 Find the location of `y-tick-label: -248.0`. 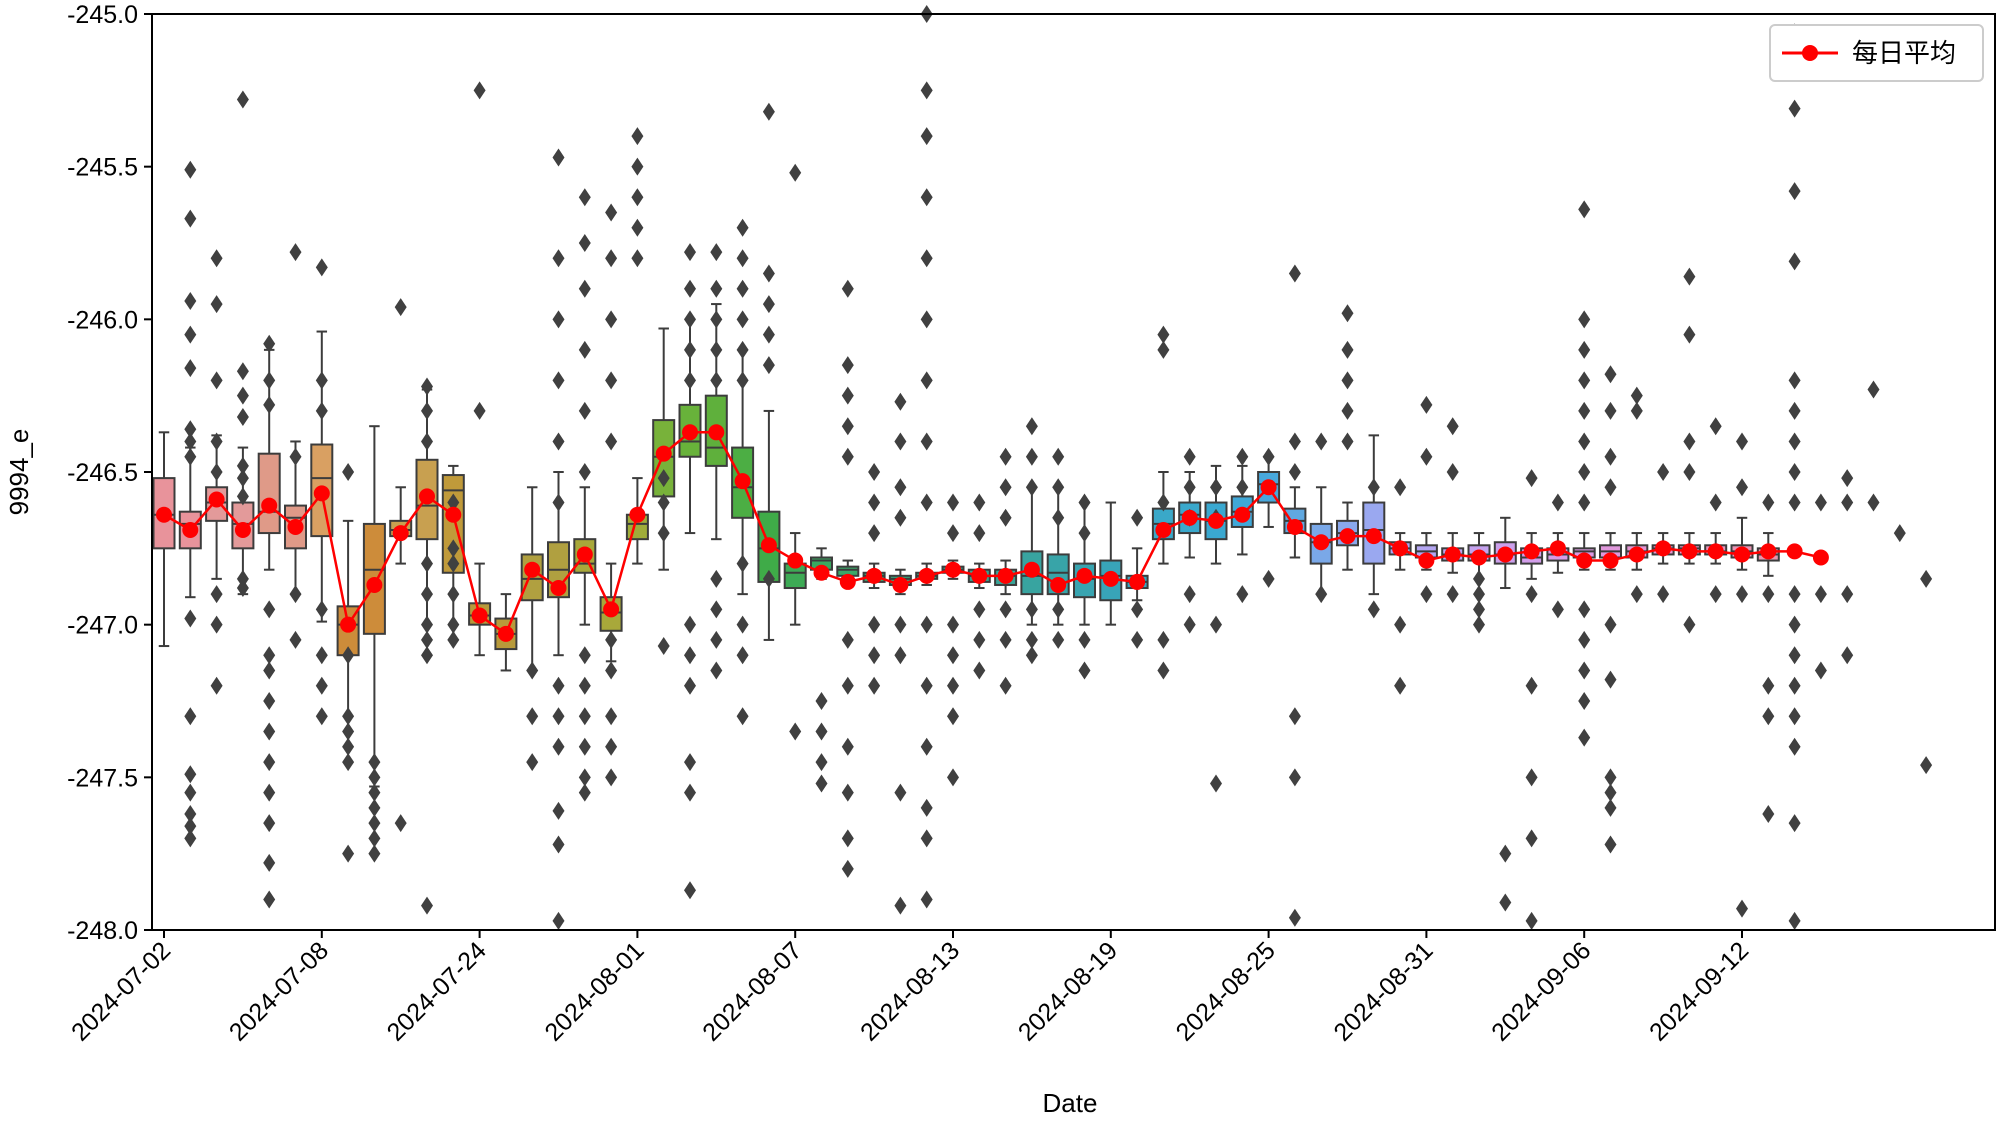

y-tick-label: -248.0 is located at coordinates (102, 931).